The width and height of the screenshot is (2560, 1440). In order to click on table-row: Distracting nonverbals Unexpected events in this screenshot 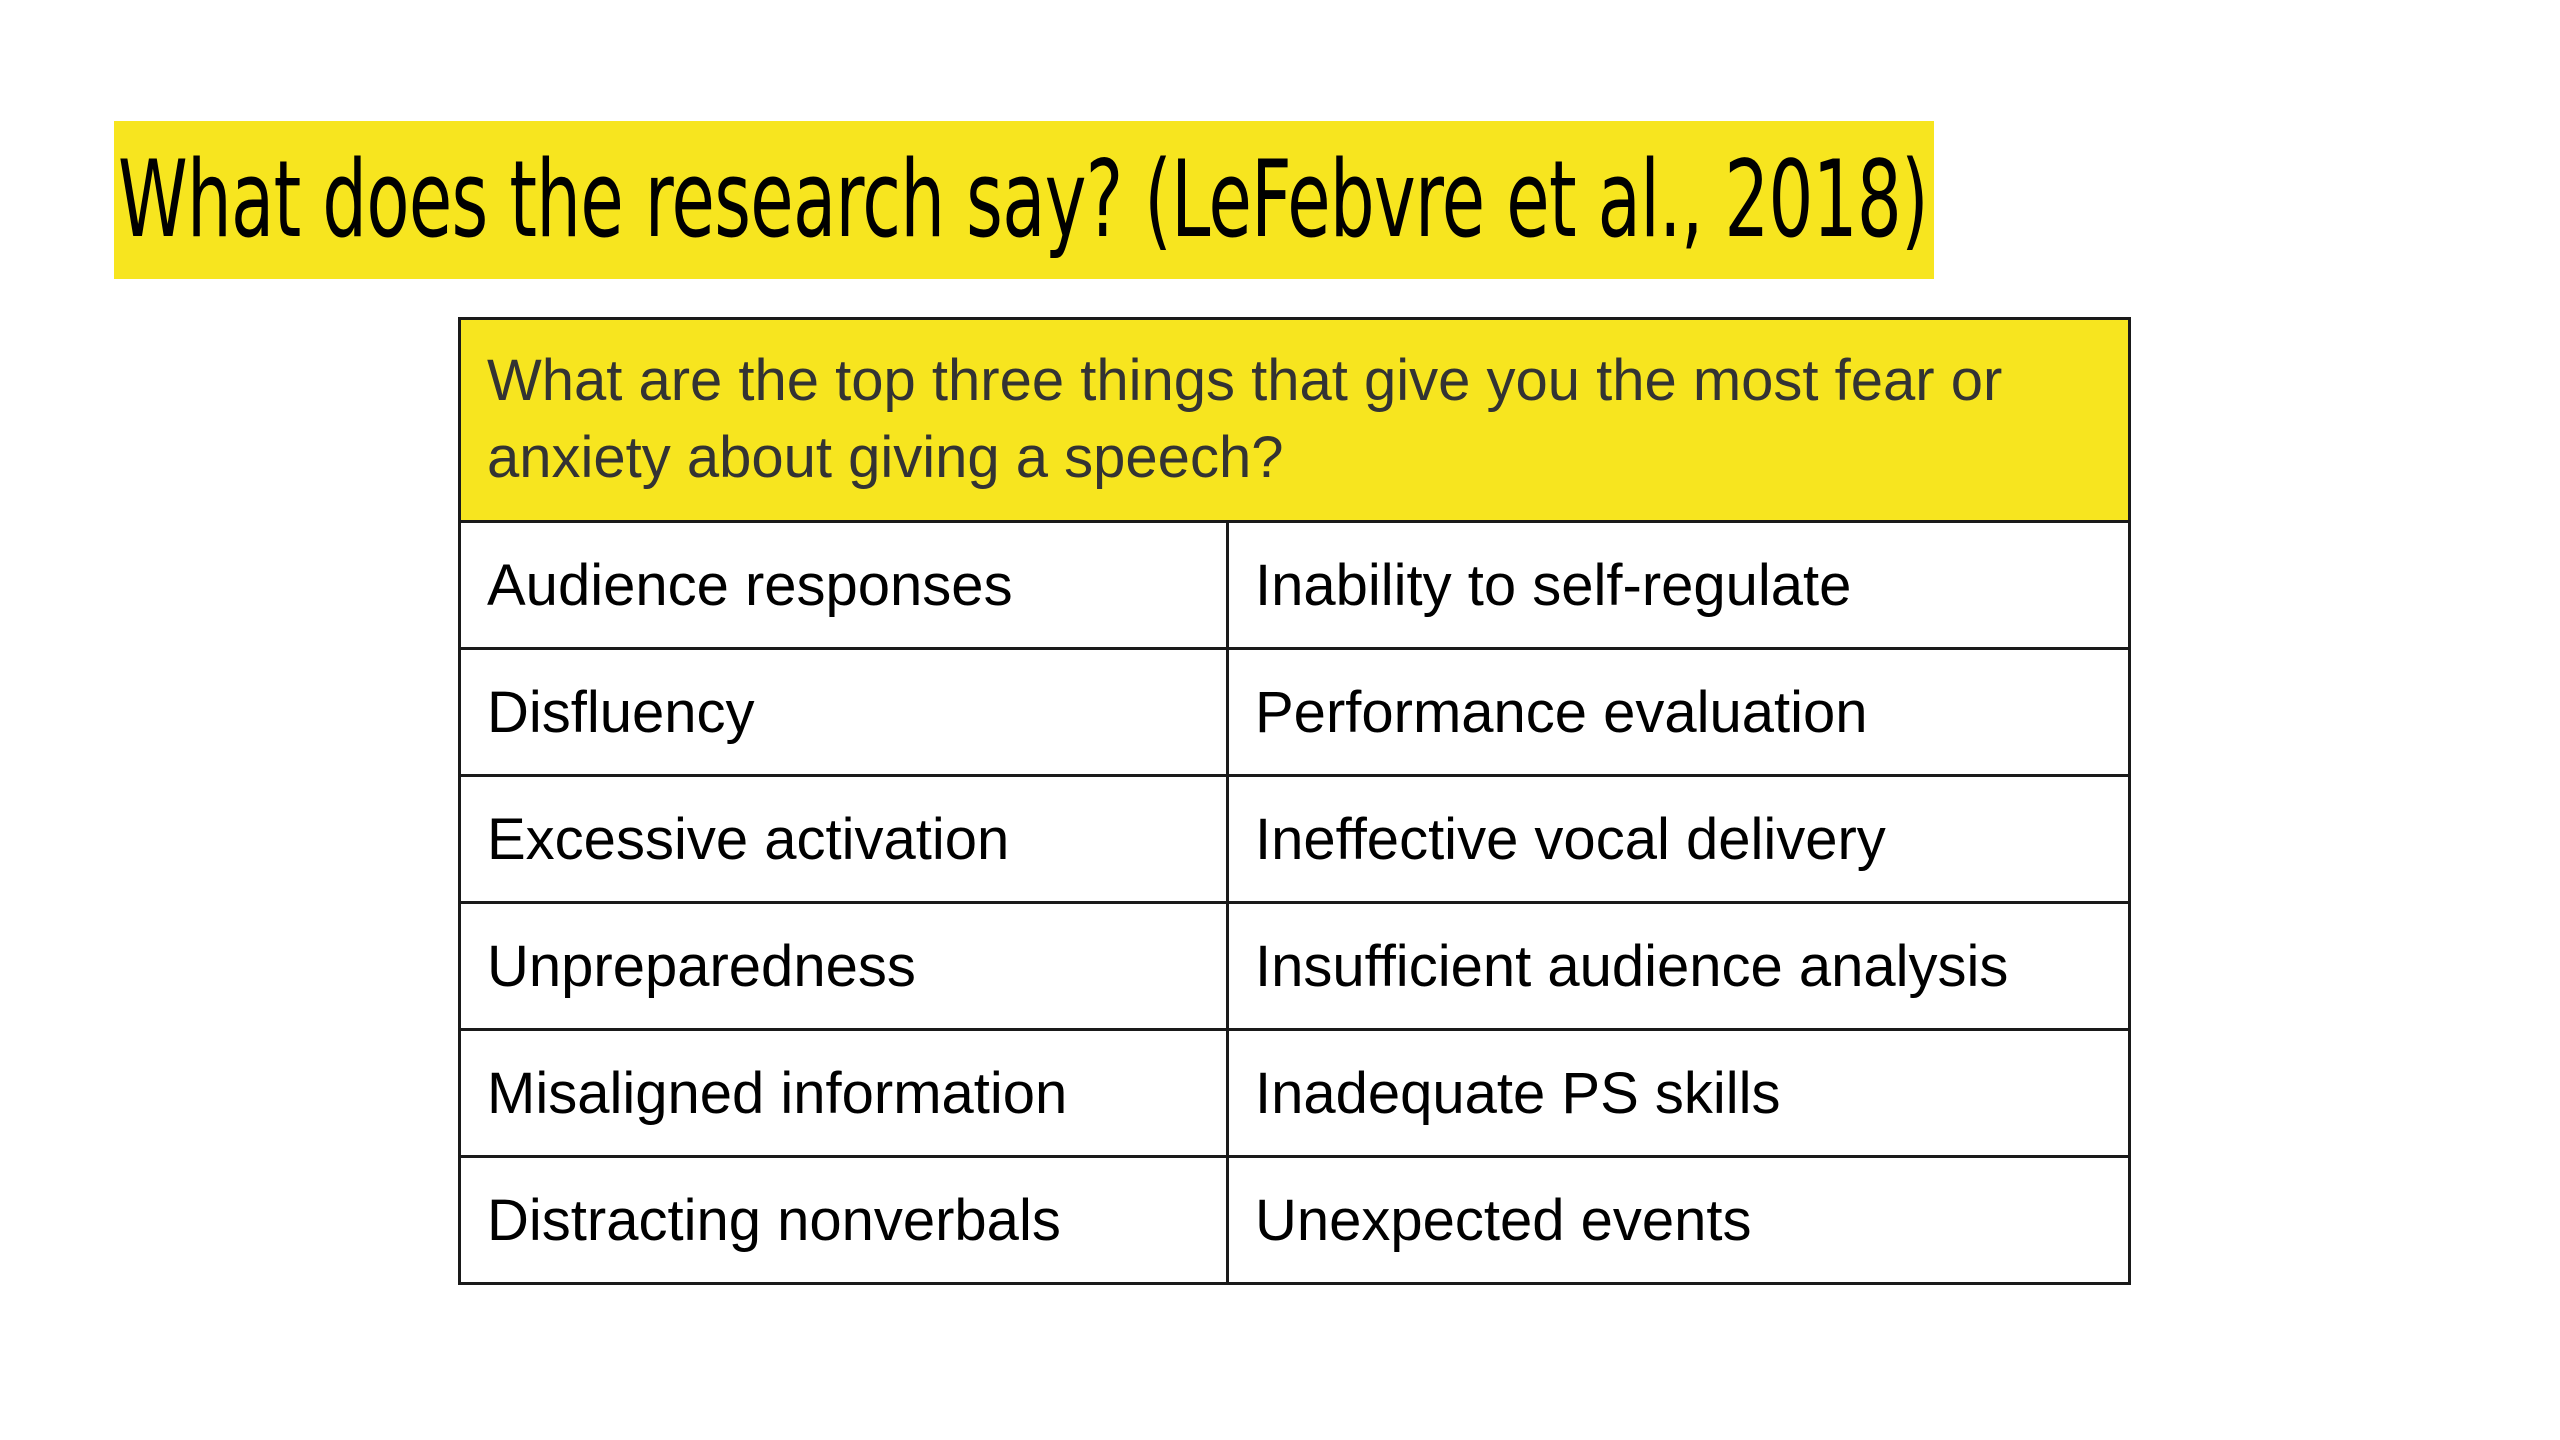, I will do `click(1295, 1220)`.